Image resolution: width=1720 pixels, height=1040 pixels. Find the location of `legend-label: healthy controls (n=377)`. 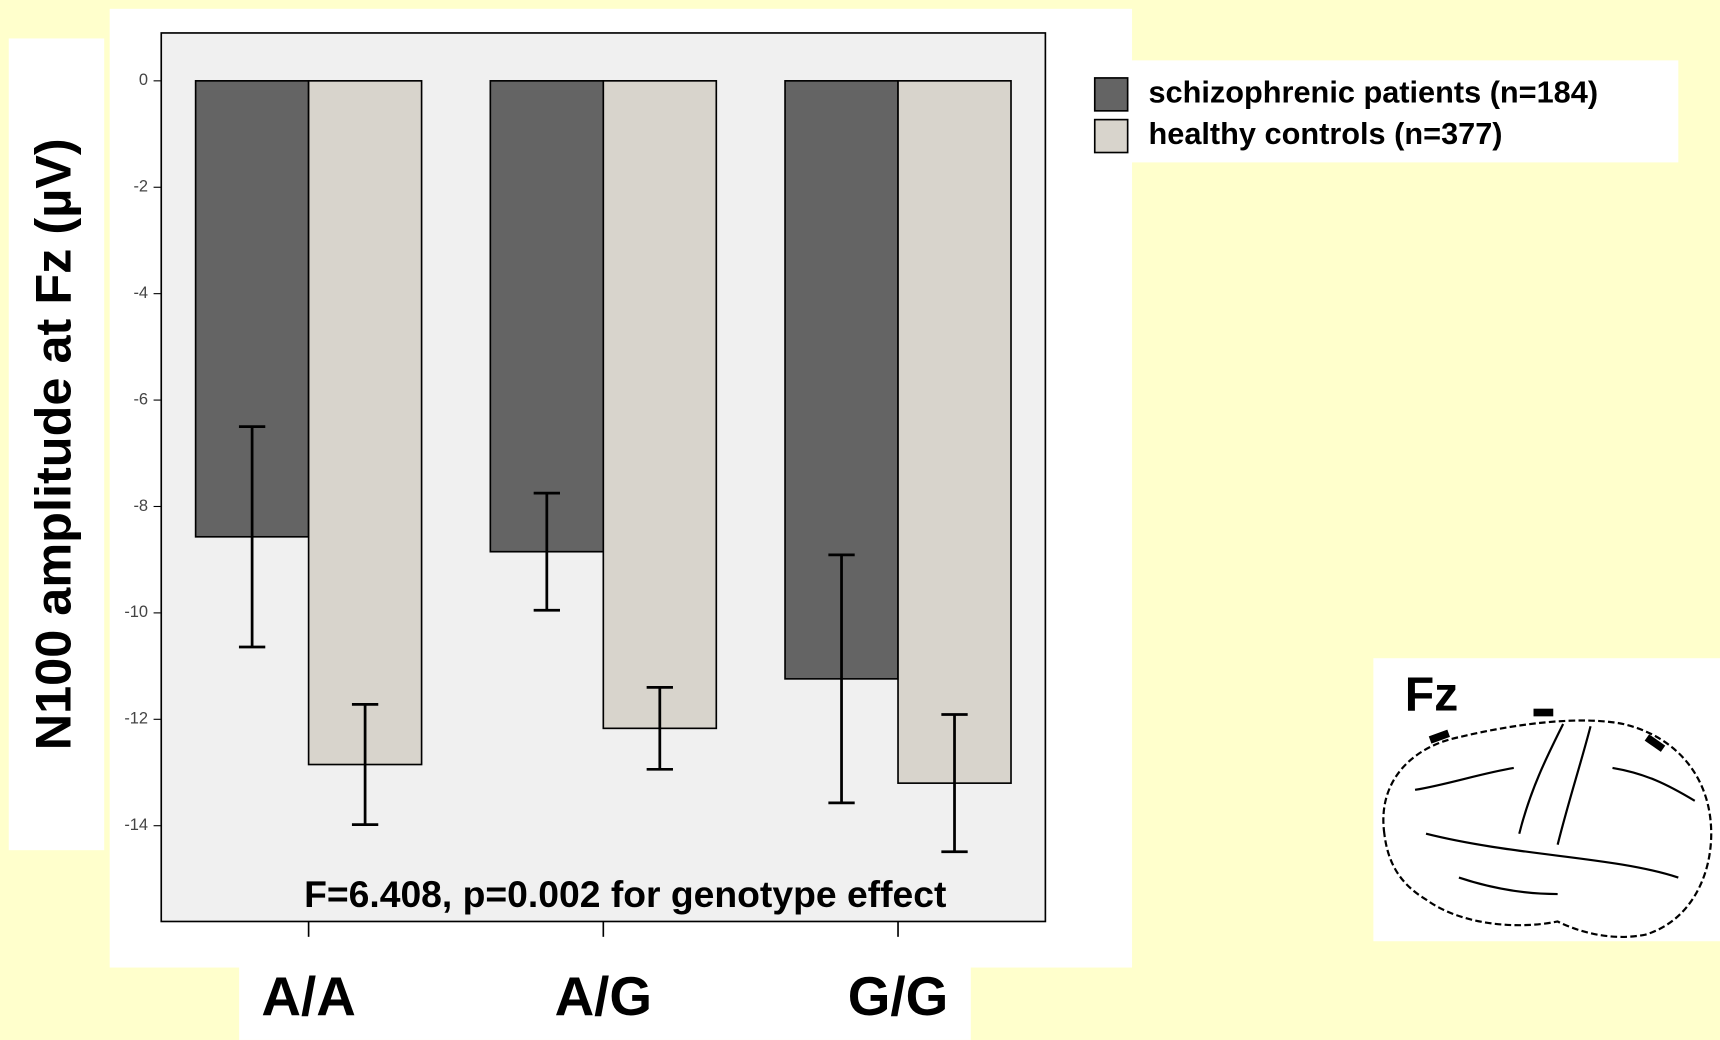

legend-label: healthy controls (n=377) is located at coordinates (1325, 133).